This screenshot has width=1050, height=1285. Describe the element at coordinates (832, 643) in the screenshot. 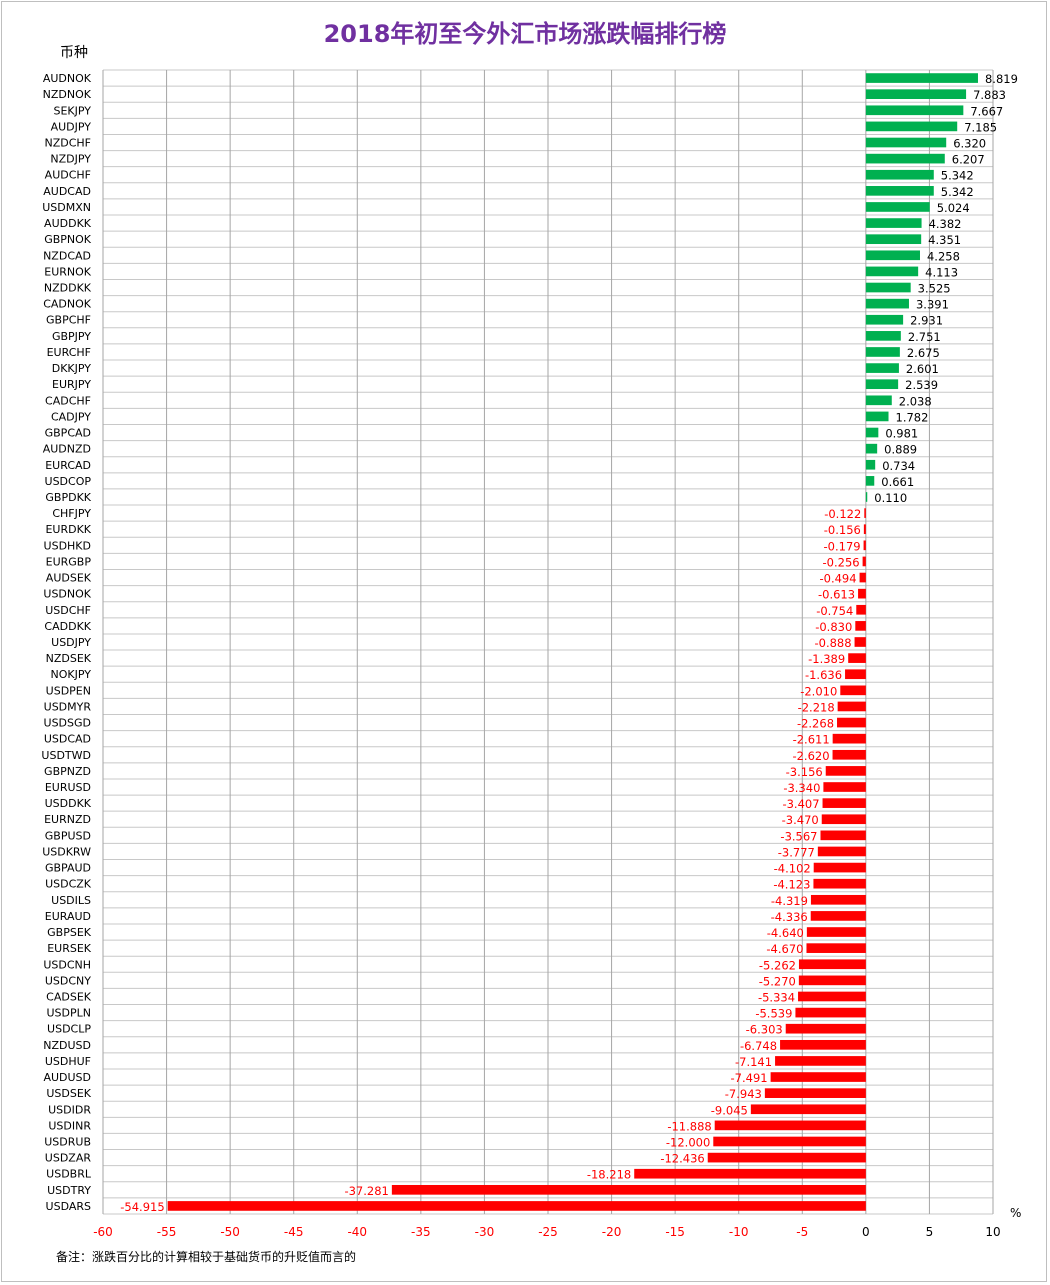

I see `data-label: -0.888` at that location.